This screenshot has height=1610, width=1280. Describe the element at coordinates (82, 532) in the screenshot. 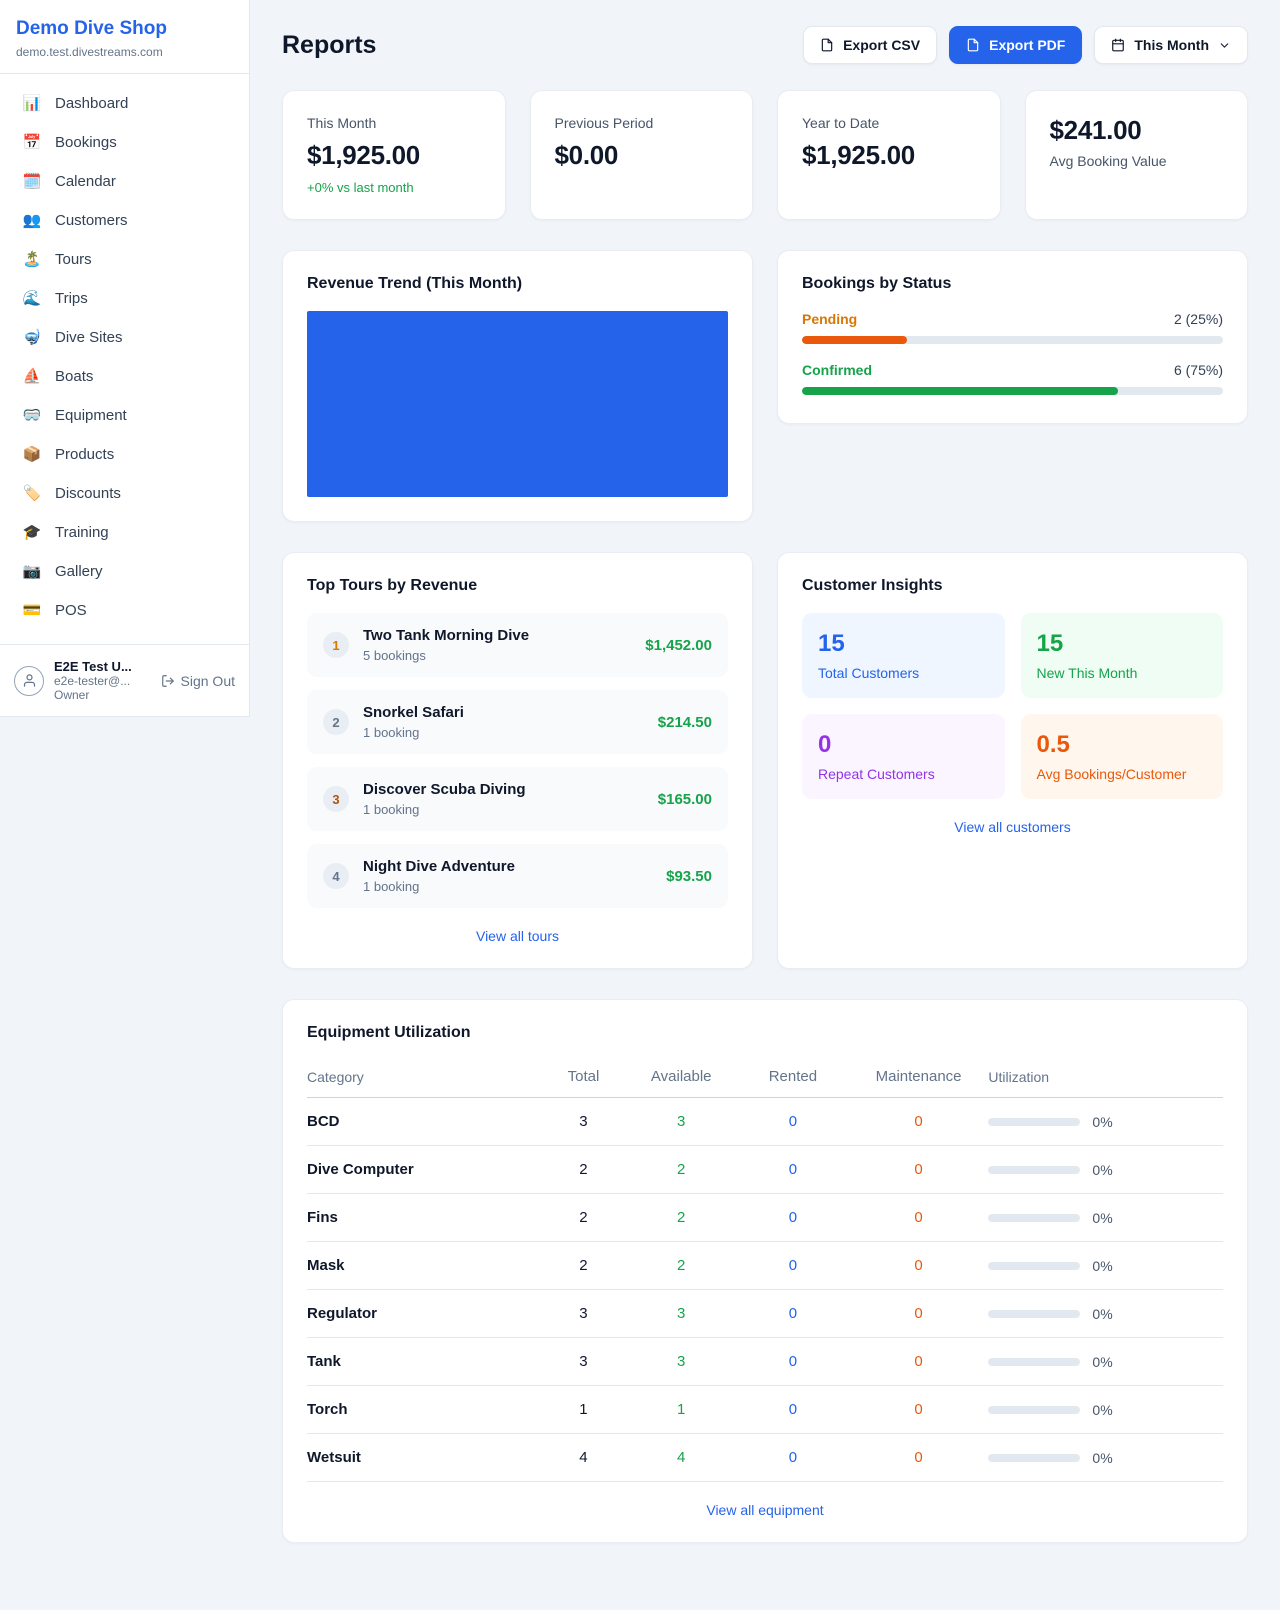

I see `sidebar-item-label: Training` at that location.